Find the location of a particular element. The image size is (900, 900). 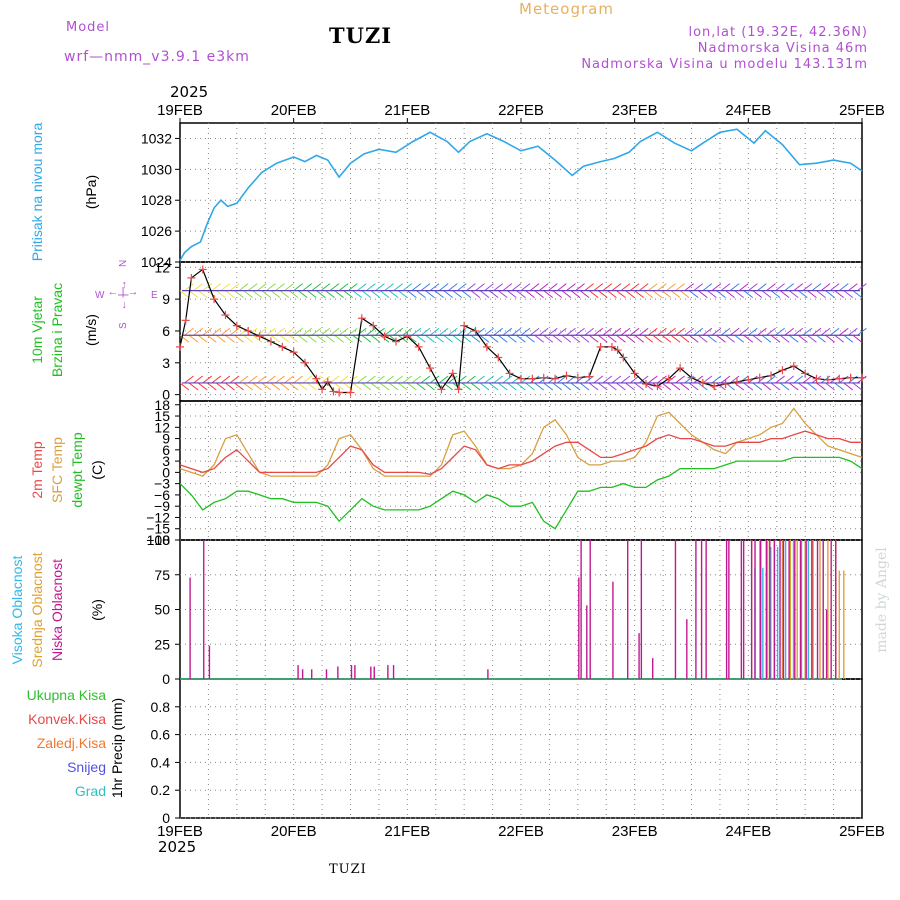

ytick-label-precip: 0.4 is located at coordinates (161, 762).